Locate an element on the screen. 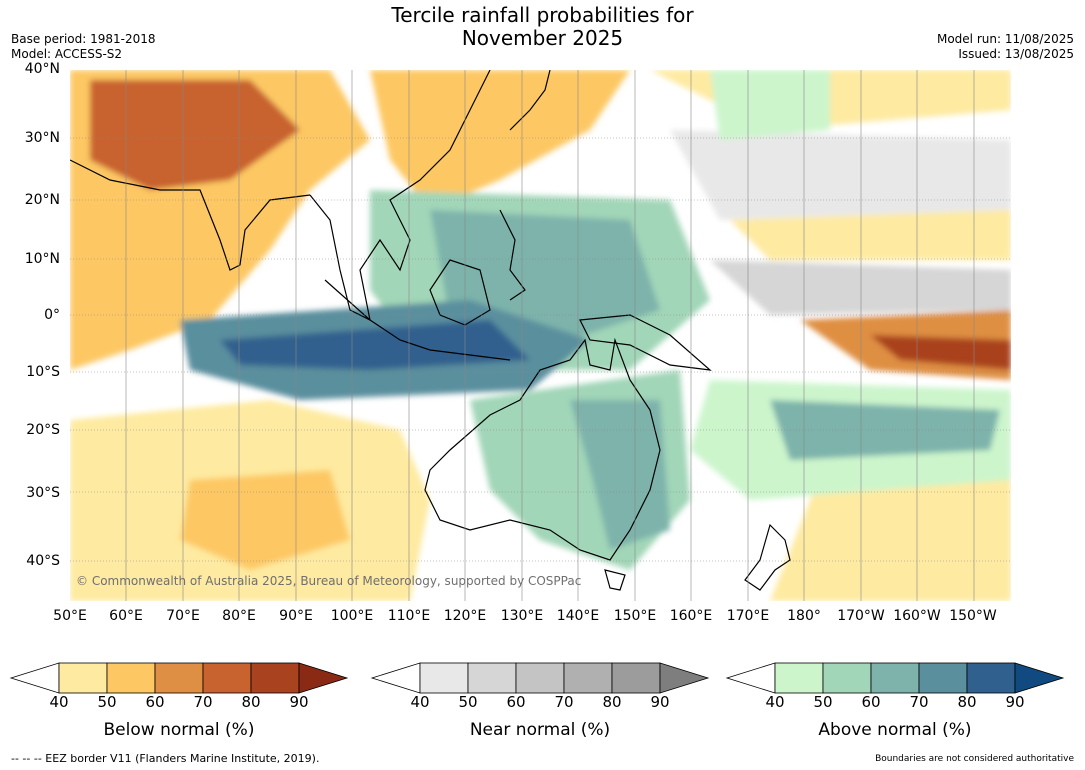  near-normal-legend-title: Near normal (%) is located at coordinates (540, 730).